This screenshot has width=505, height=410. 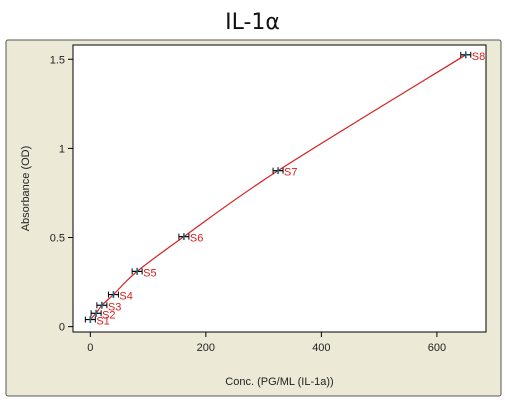 What do you see at coordinates (114, 307) in the screenshot?
I see `point-label: S3` at bounding box center [114, 307].